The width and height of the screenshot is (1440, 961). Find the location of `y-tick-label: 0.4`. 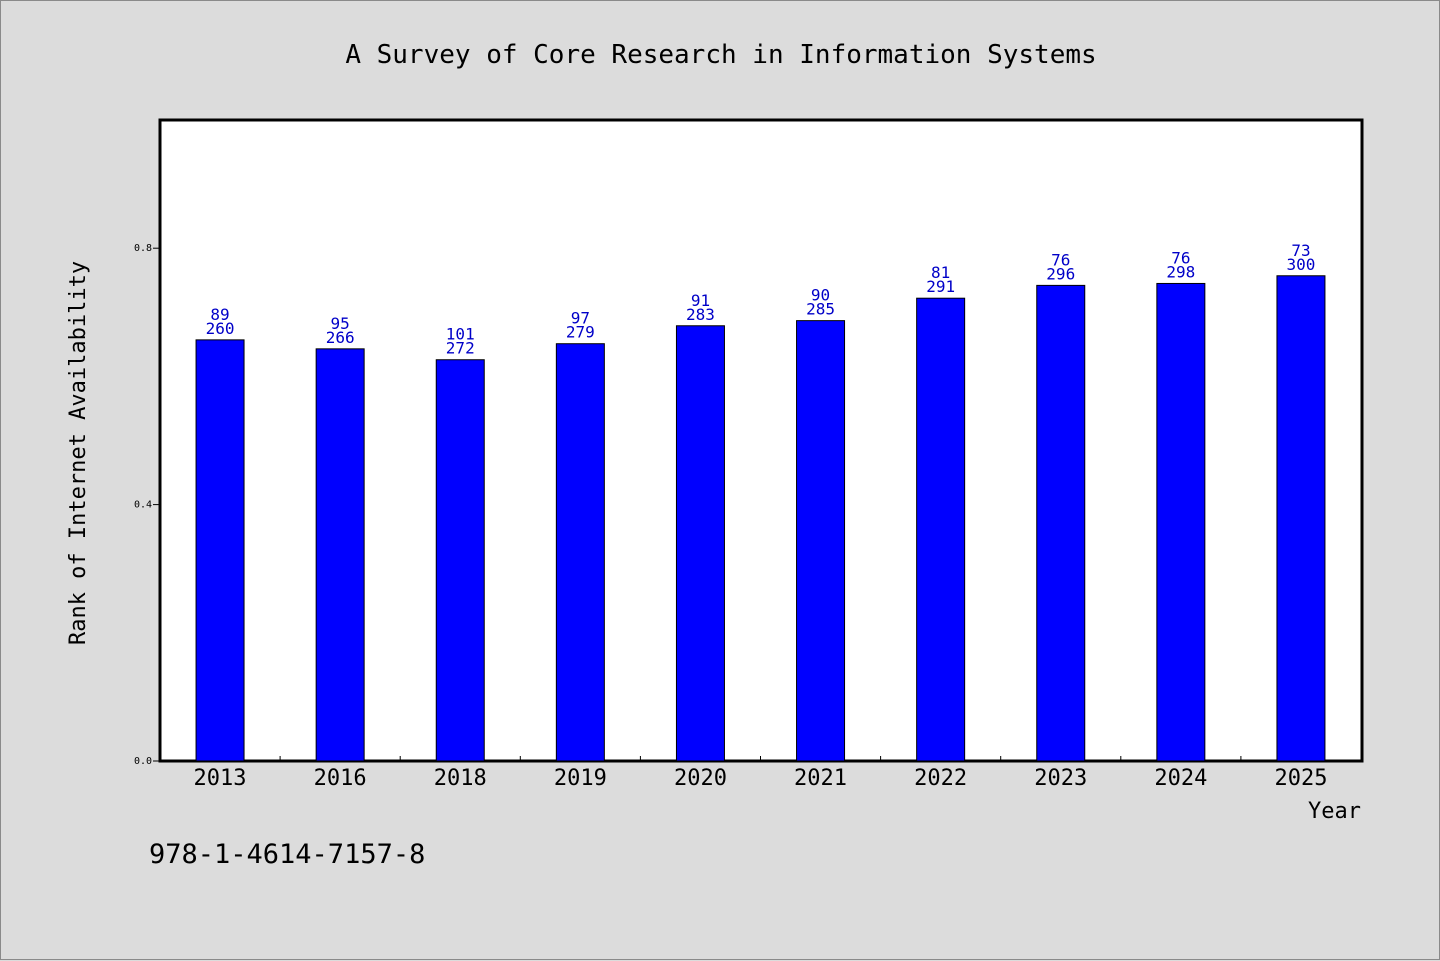

y-tick-label: 0.4 is located at coordinates (143, 505).